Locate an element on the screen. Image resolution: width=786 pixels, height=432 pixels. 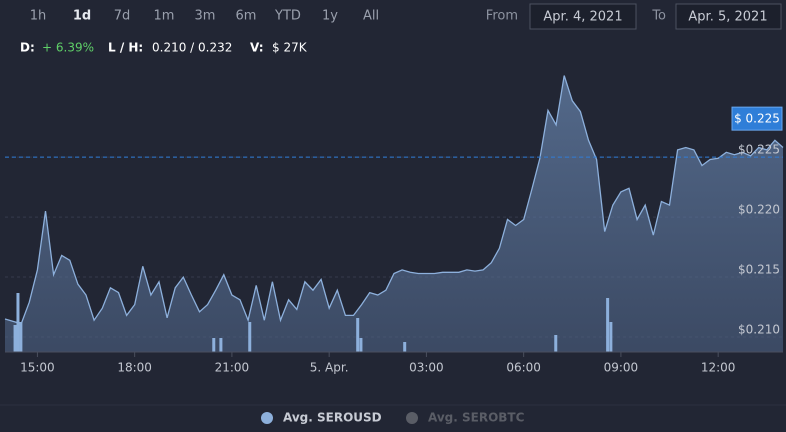
x-tick-label: 06:00 is located at coordinates (523, 368).